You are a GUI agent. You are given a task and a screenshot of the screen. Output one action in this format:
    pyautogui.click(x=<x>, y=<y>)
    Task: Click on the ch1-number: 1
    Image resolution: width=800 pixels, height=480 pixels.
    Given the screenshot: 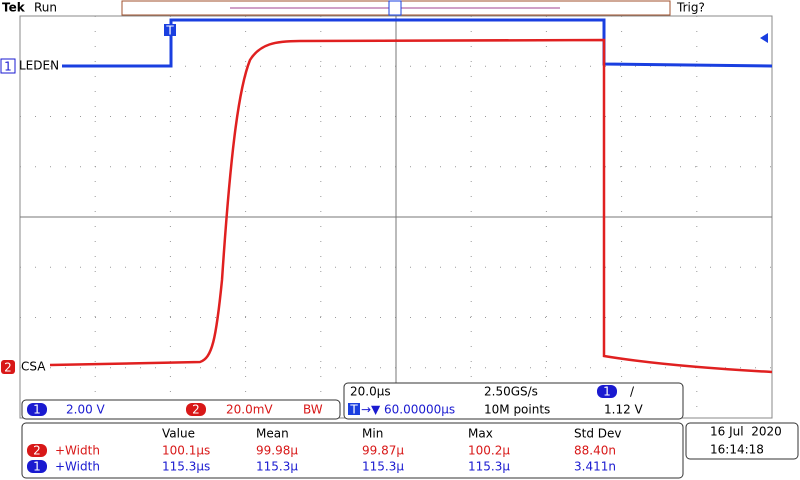 What is the action you would take?
    pyautogui.click(x=8, y=67)
    